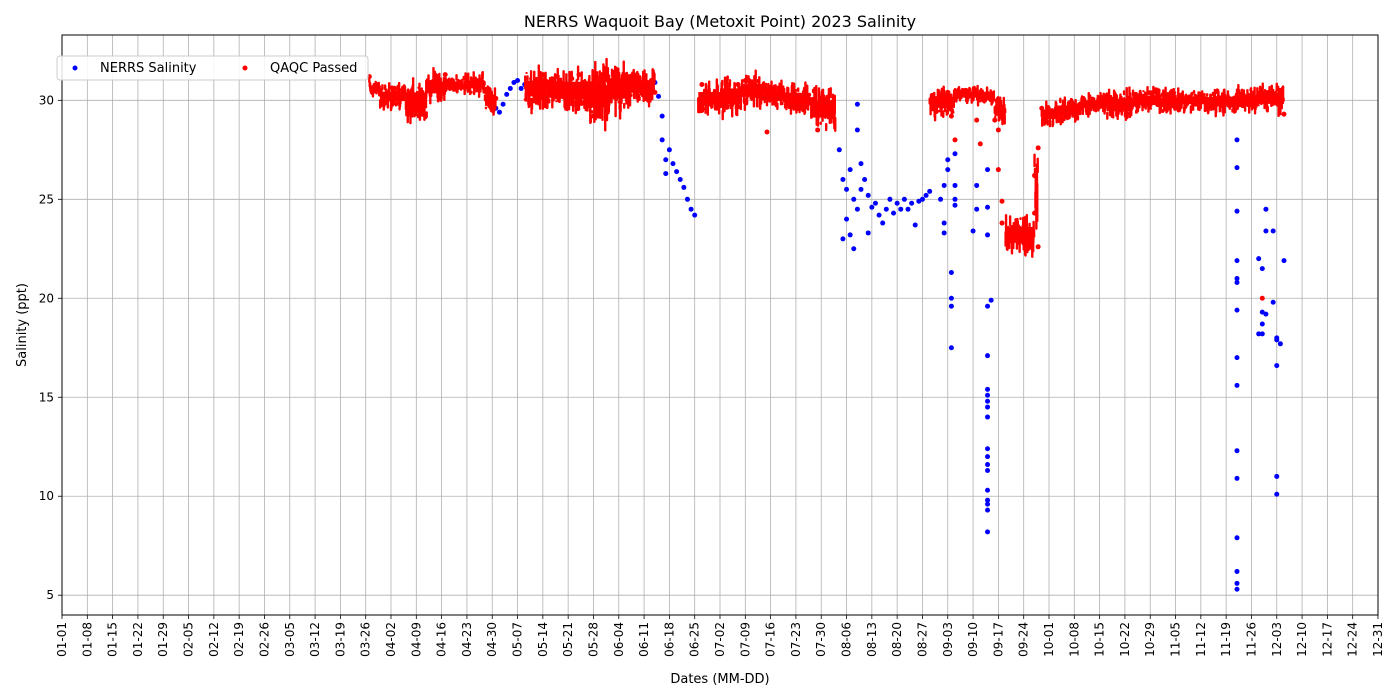  What do you see at coordinates (467, 639) in the screenshot?
I see `x-tick-label: 04-23` at bounding box center [467, 639].